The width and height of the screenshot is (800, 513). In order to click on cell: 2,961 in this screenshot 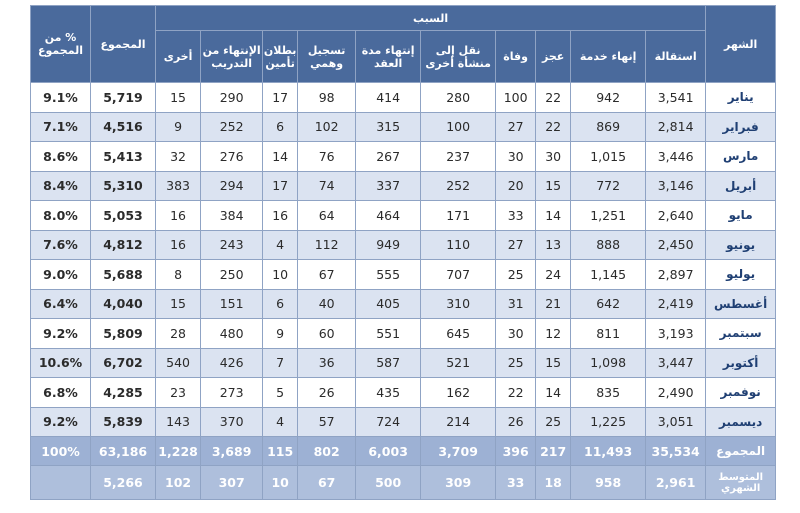, I will do `click(676, 482)`.